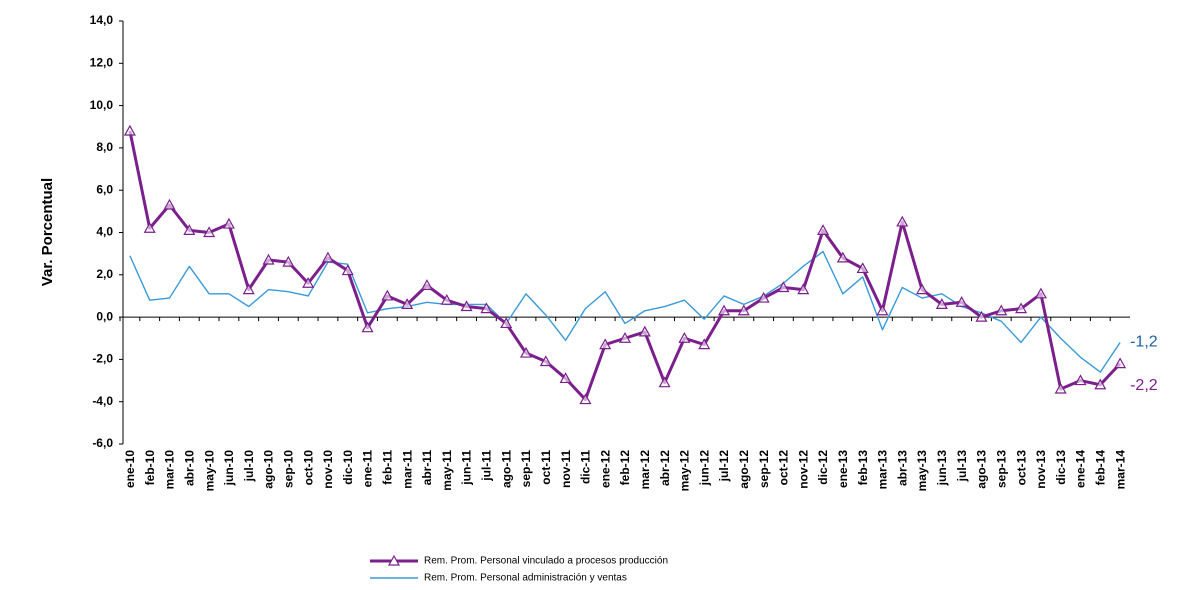  What do you see at coordinates (47, 232) in the screenshot?
I see `y-axis-label: Var. Porcentual` at bounding box center [47, 232].